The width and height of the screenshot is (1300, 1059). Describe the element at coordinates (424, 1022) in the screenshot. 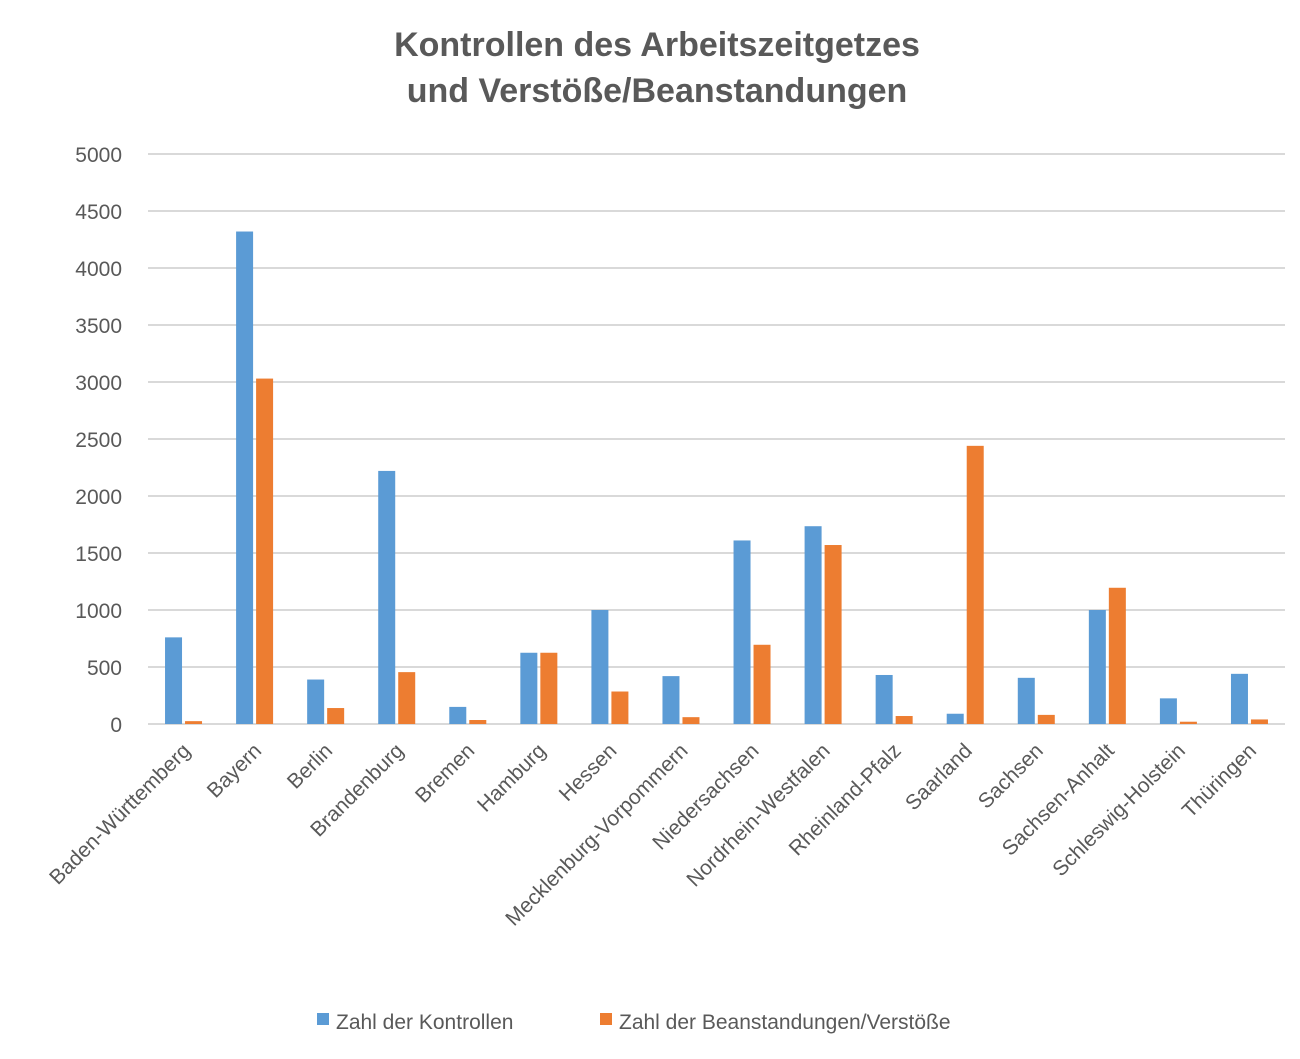

I see `legend-label-0: Zahl der Kontrollen` at that location.